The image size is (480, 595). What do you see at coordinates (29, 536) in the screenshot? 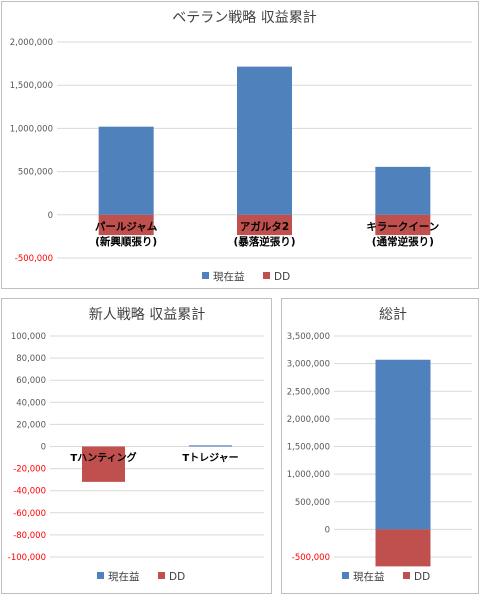
I see `y-tick-label: -80,000` at bounding box center [29, 536].